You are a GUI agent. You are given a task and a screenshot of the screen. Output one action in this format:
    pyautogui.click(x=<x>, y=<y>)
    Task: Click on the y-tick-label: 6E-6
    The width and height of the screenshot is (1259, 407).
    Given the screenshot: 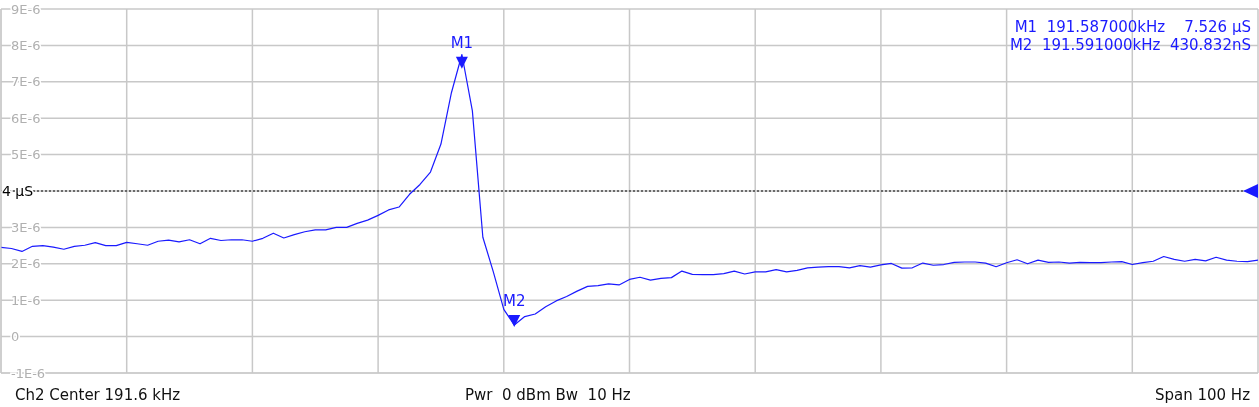 What is the action you would take?
    pyautogui.click(x=26, y=118)
    